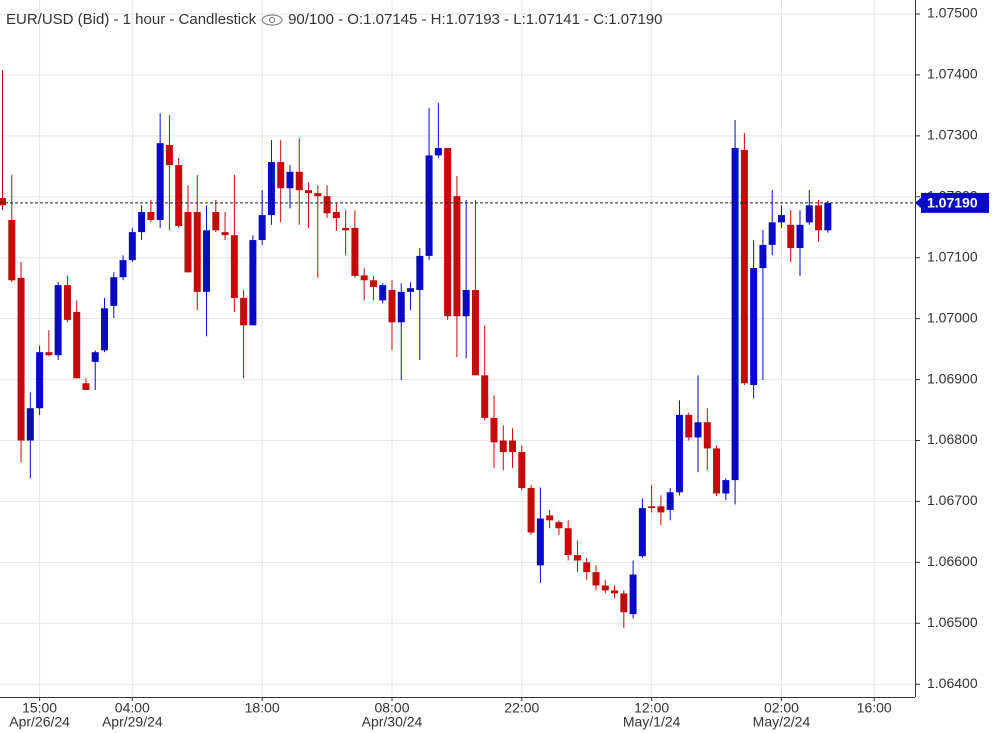  What do you see at coordinates (952, 74) in the screenshot?
I see `y-tick-label: 1.07400` at bounding box center [952, 74].